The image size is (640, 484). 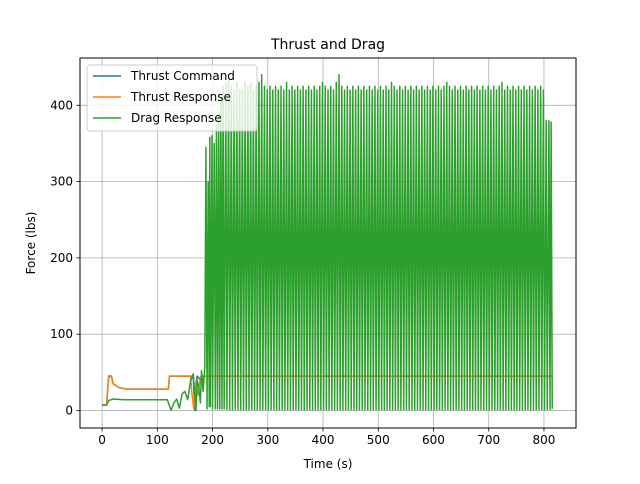 I want to click on x-axis: 0 100 200 300 400 500 600 700 800, so click(x=326, y=437).